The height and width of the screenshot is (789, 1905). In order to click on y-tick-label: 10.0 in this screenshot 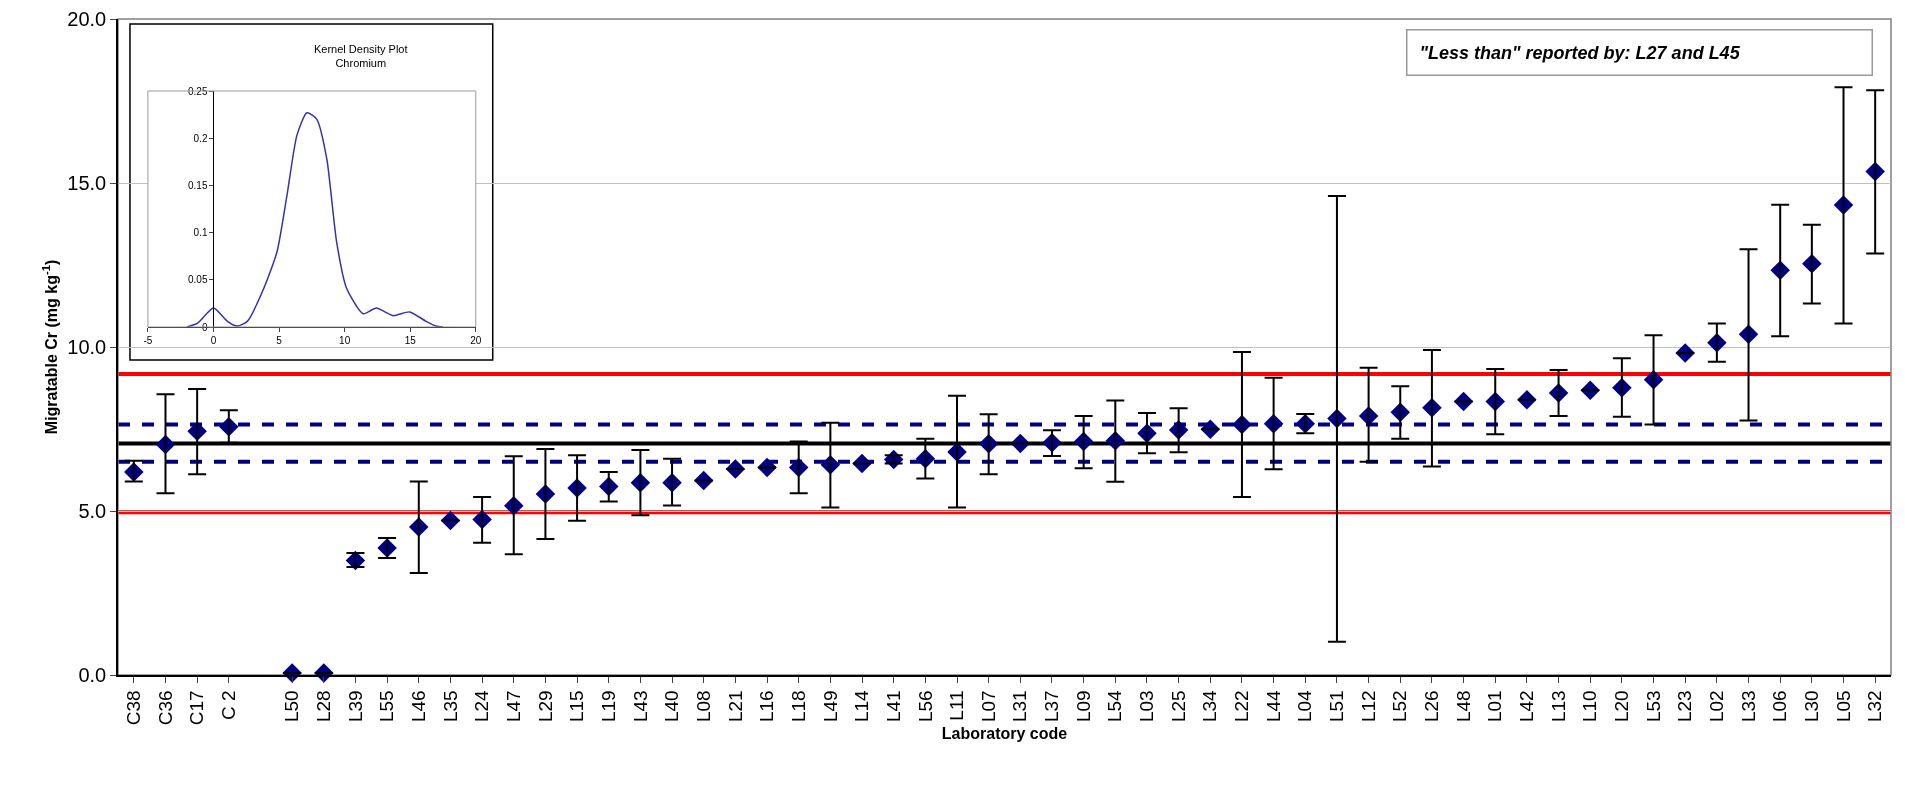, I will do `click(87, 347)`.